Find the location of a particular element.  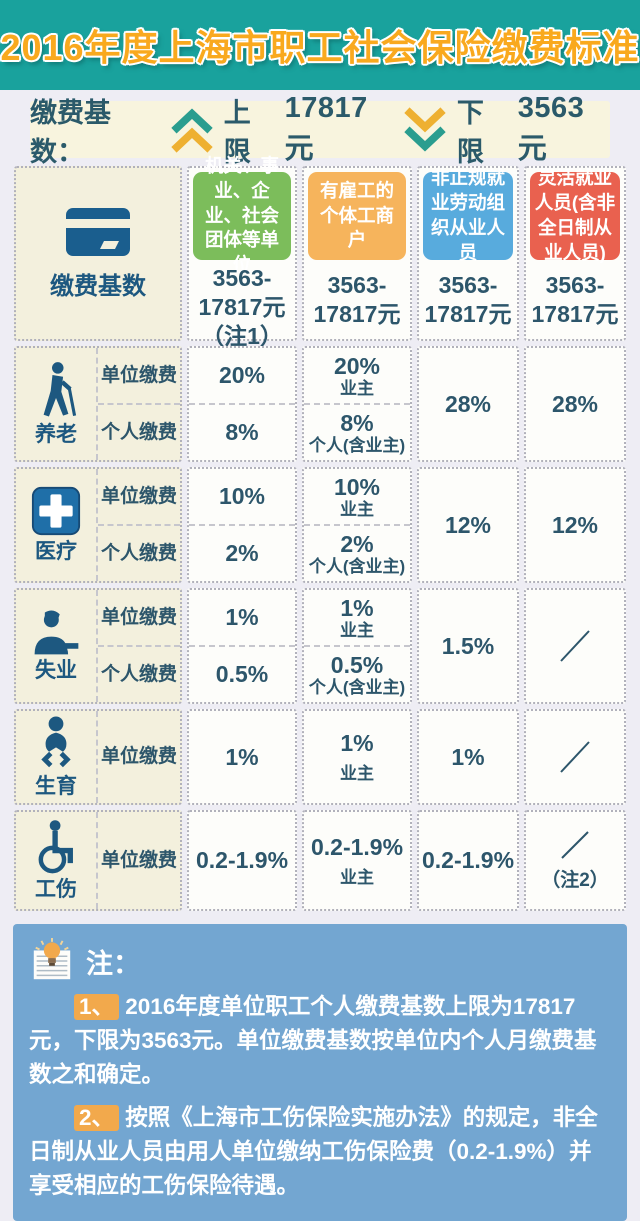

base-value-units: 3563-17817元 （注1） is located at coordinates (242, 305).